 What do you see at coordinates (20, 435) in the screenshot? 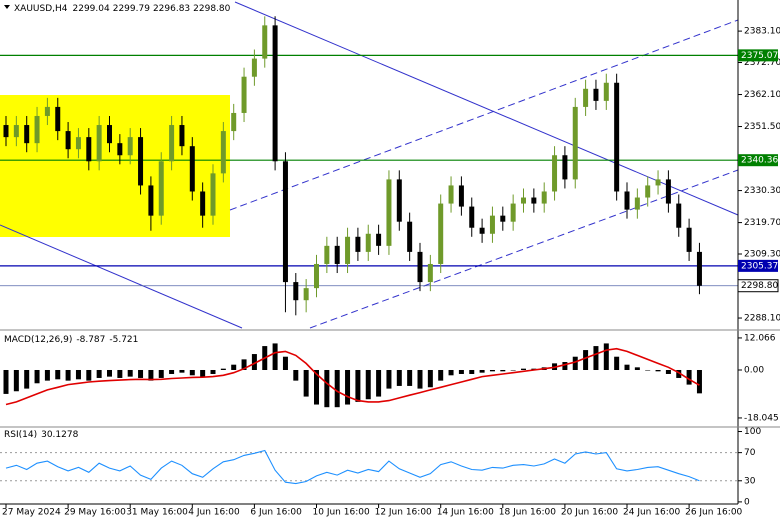
I see `indicator-name: RSI(14)` at bounding box center [20, 435].